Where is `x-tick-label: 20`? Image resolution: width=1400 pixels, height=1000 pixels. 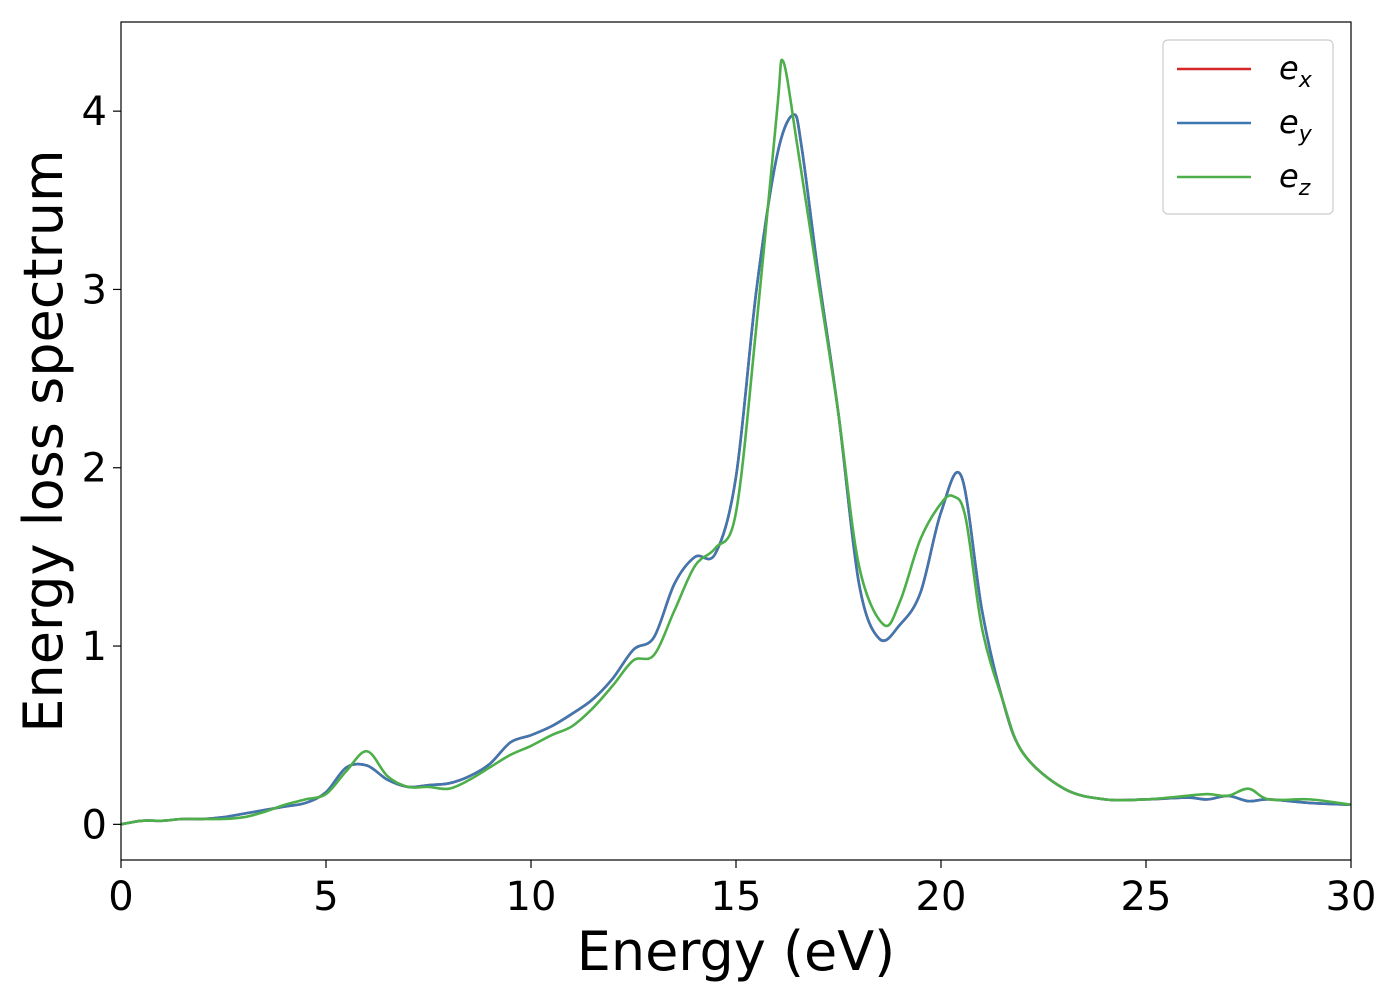 x-tick-label: 20 is located at coordinates (941, 897).